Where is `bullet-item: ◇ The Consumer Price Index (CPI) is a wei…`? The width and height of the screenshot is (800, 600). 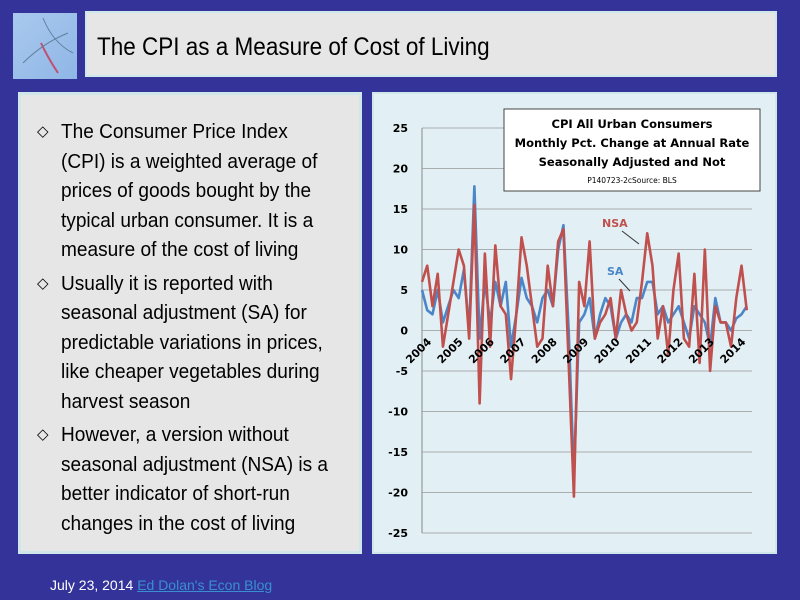
bullet-item: ◇ The Consumer Price Index (CPI) is a wei… is located at coordinates (192, 191).